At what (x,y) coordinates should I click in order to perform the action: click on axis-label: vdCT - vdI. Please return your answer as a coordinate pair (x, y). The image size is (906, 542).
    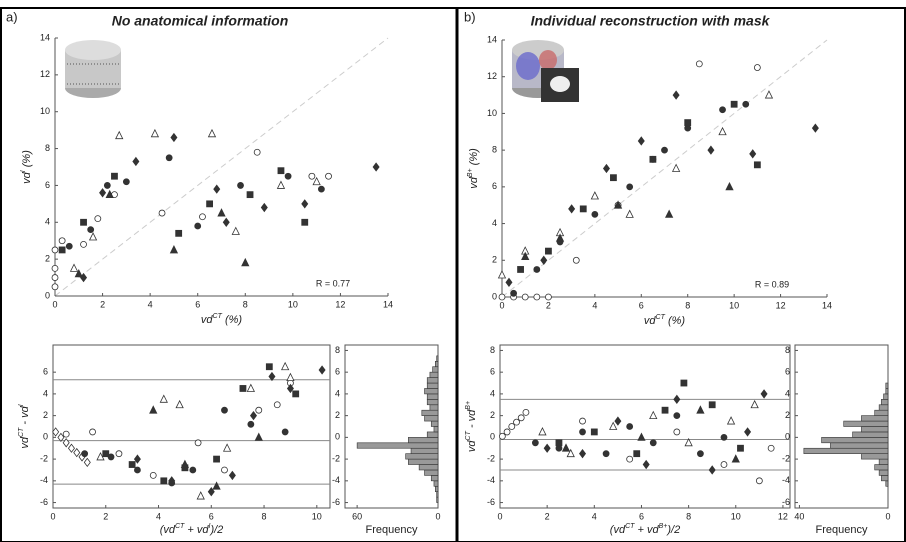
    Looking at the image, I should click on (24, 426).